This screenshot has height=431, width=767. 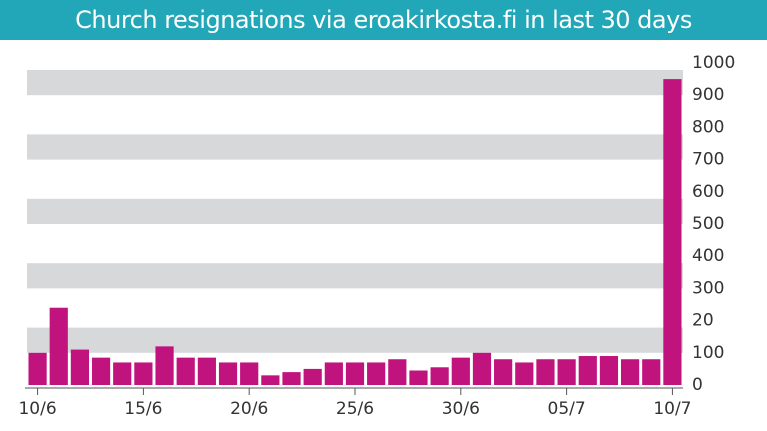 I want to click on y-tick-label: 20, so click(x=703, y=321).